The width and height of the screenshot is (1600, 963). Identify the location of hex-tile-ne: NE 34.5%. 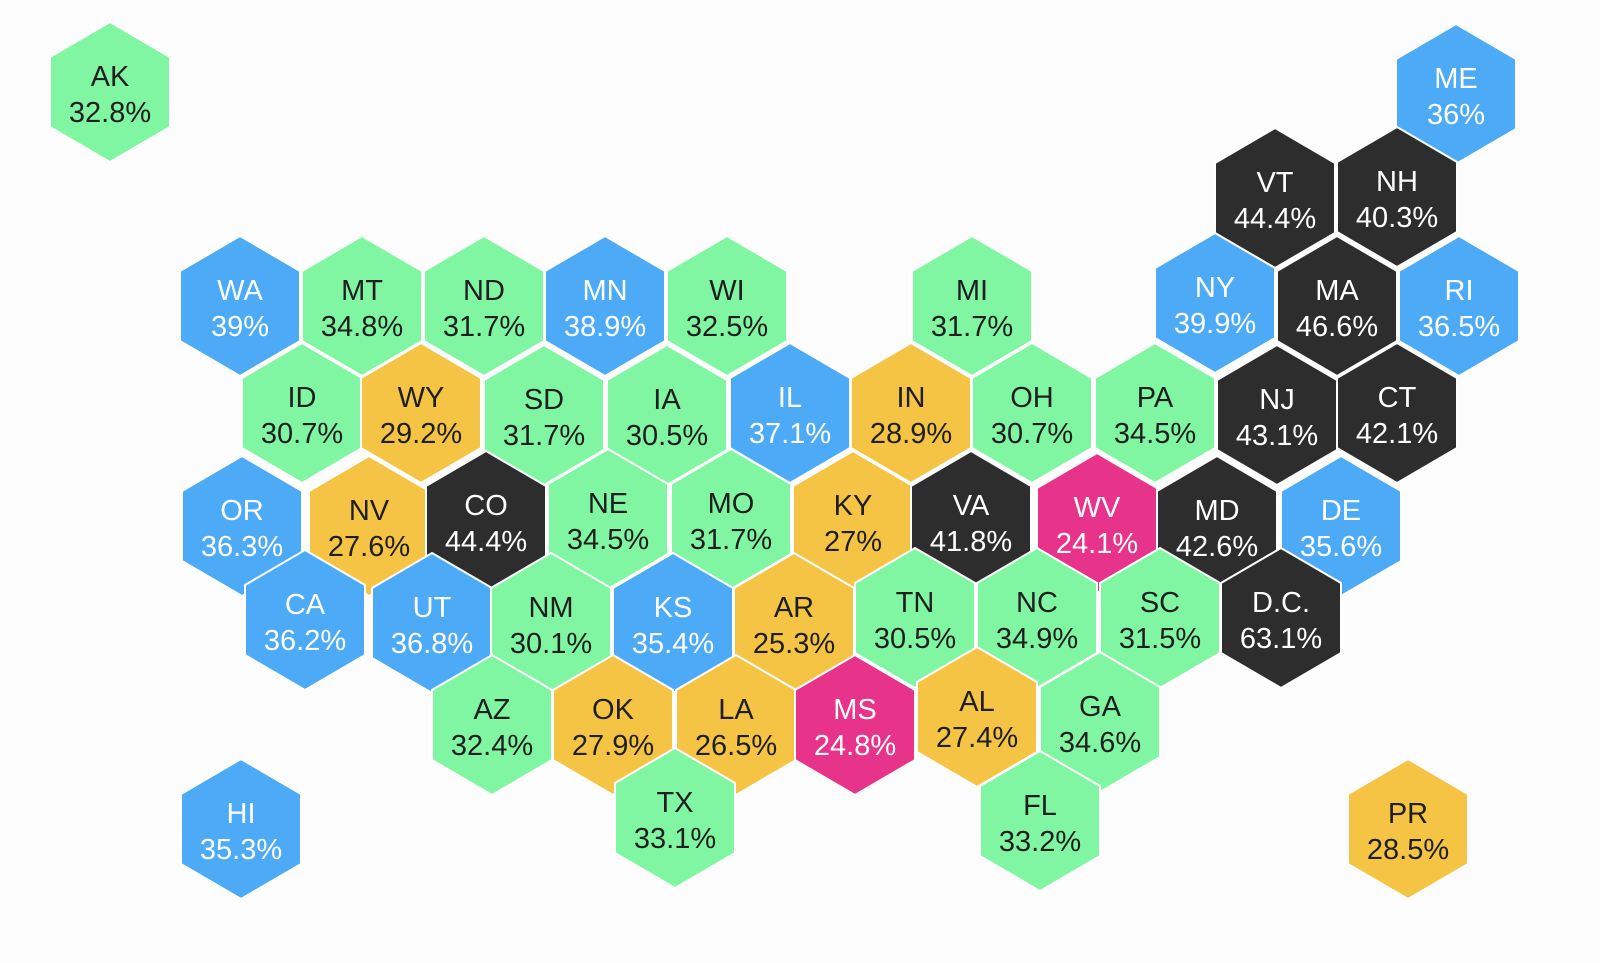
(608, 519).